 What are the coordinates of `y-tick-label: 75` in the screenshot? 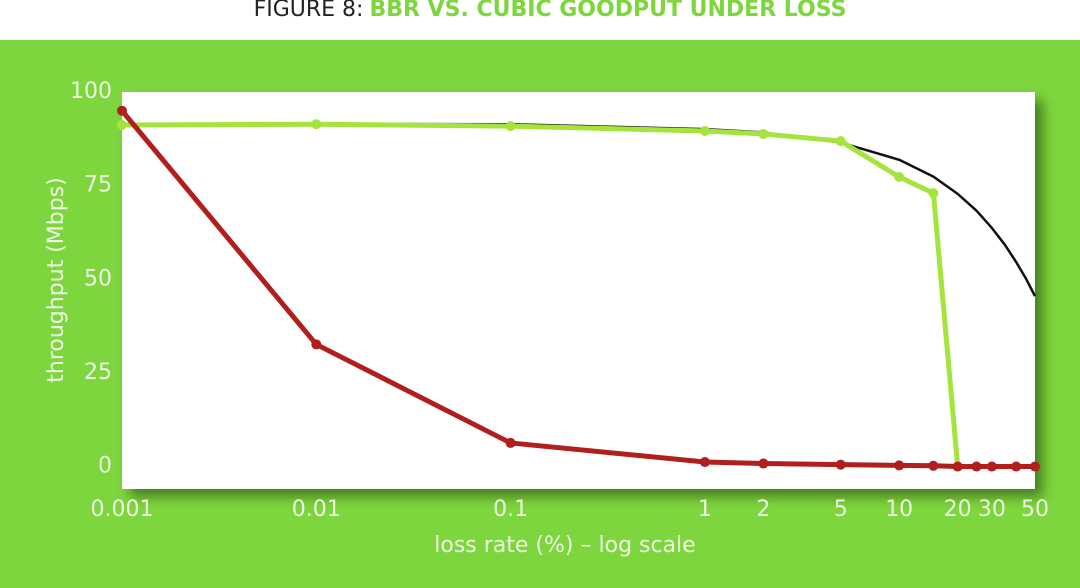 It's located at (98, 185).